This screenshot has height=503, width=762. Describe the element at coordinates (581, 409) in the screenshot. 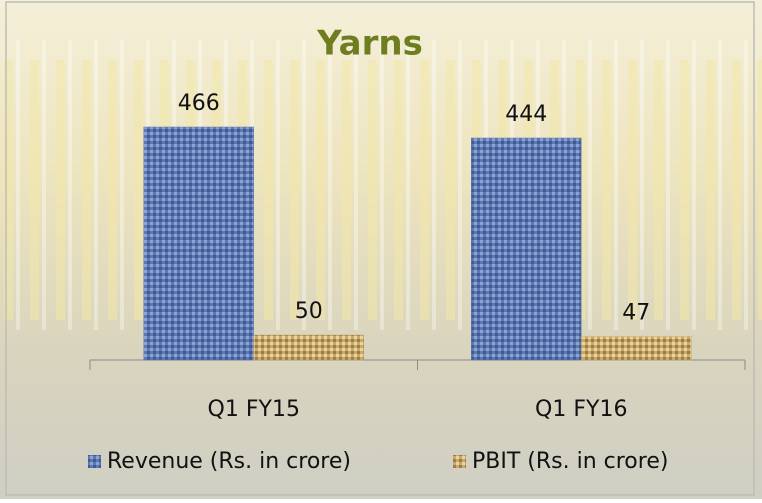

I see `x-tick-label: Q1 FY16` at that location.